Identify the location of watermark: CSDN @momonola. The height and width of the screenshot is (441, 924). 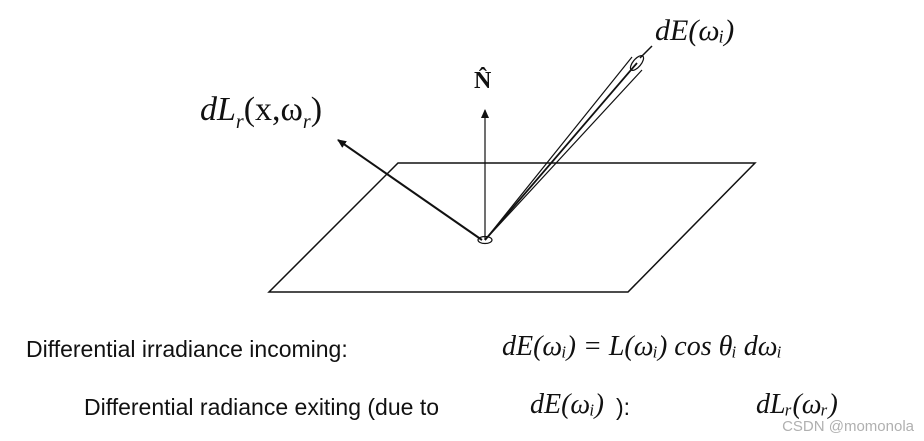
(848, 426).